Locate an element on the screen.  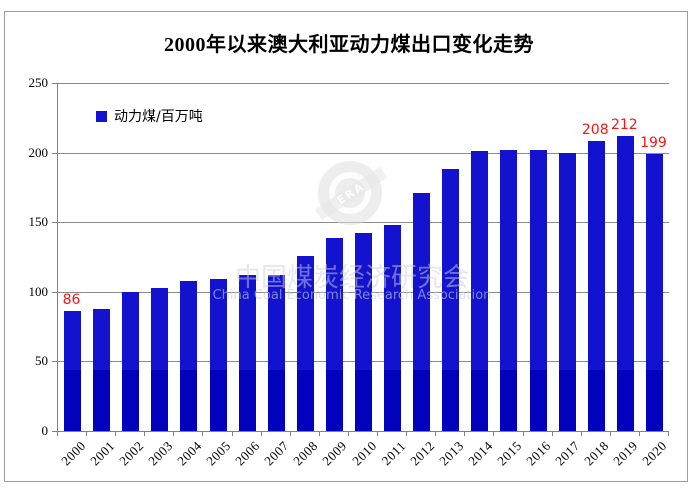
y-axis-label-250: 250 is located at coordinates (38, 82).